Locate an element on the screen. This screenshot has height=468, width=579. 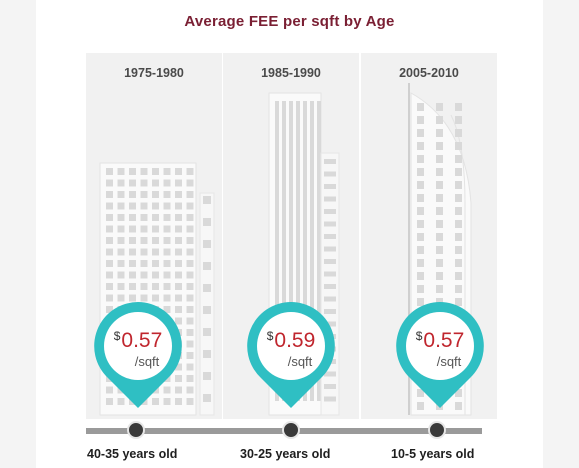
age-label-2005: 10-5 years old is located at coordinates (433, 454).